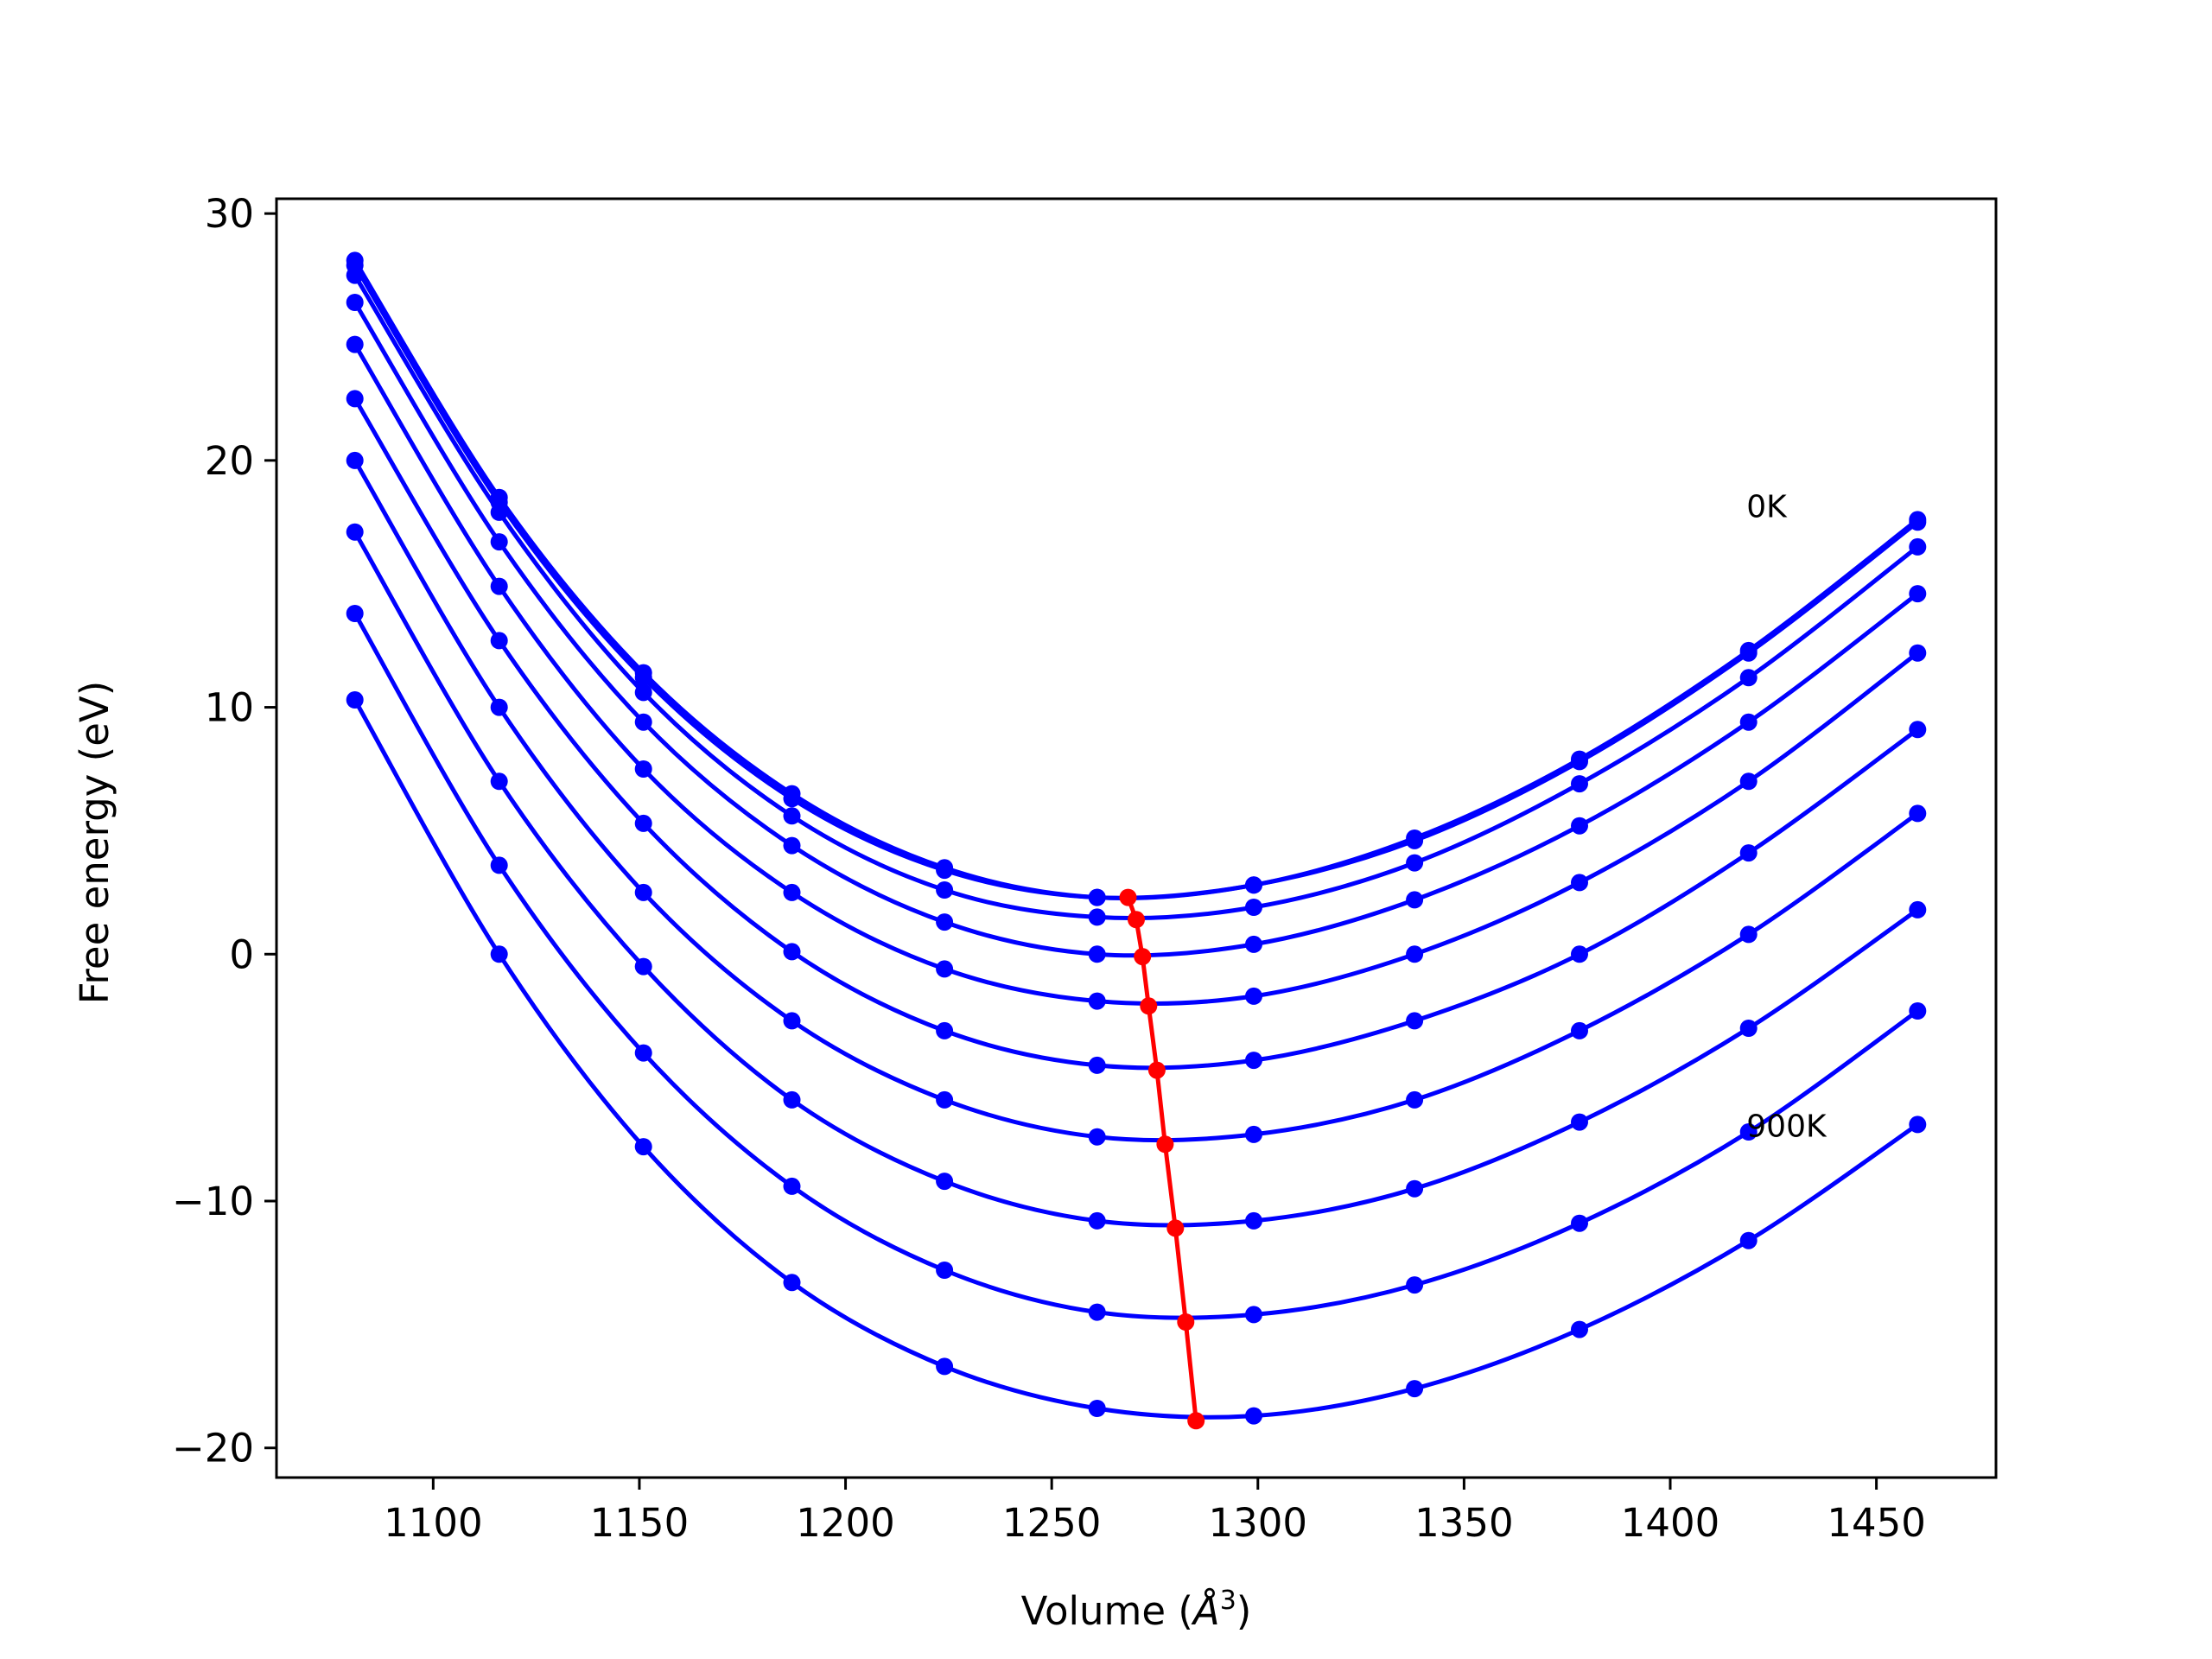  Describe the element at coordinates (1162, 1159) in the screenshot. I see `minimum-path-layer` at that location.